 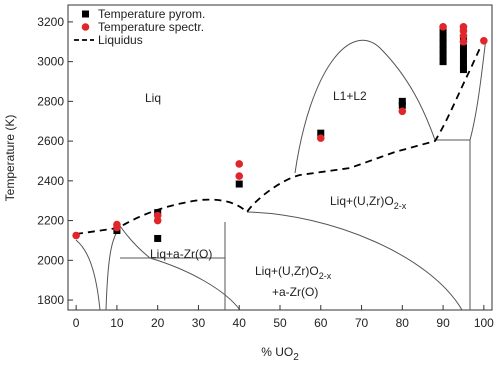 I want to click on y-tick-label: 2000, so click(x=50, y=260).